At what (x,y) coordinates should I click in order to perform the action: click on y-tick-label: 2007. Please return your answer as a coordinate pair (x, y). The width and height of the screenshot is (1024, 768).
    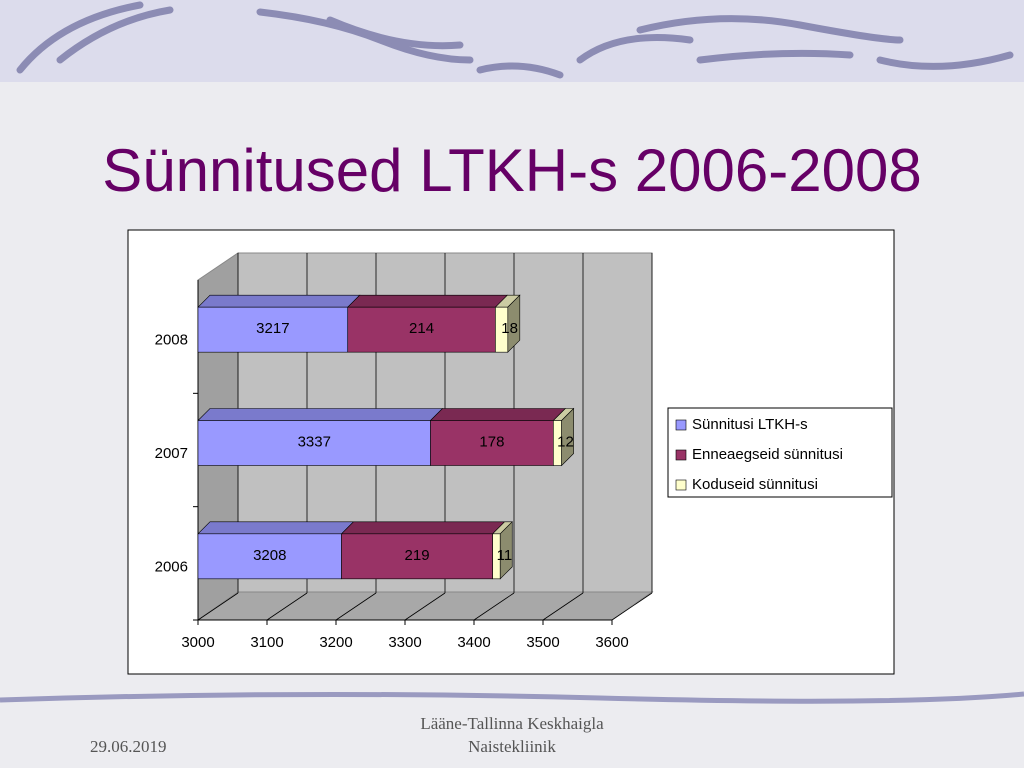
    Looking at the image, I should click on (171, 453).